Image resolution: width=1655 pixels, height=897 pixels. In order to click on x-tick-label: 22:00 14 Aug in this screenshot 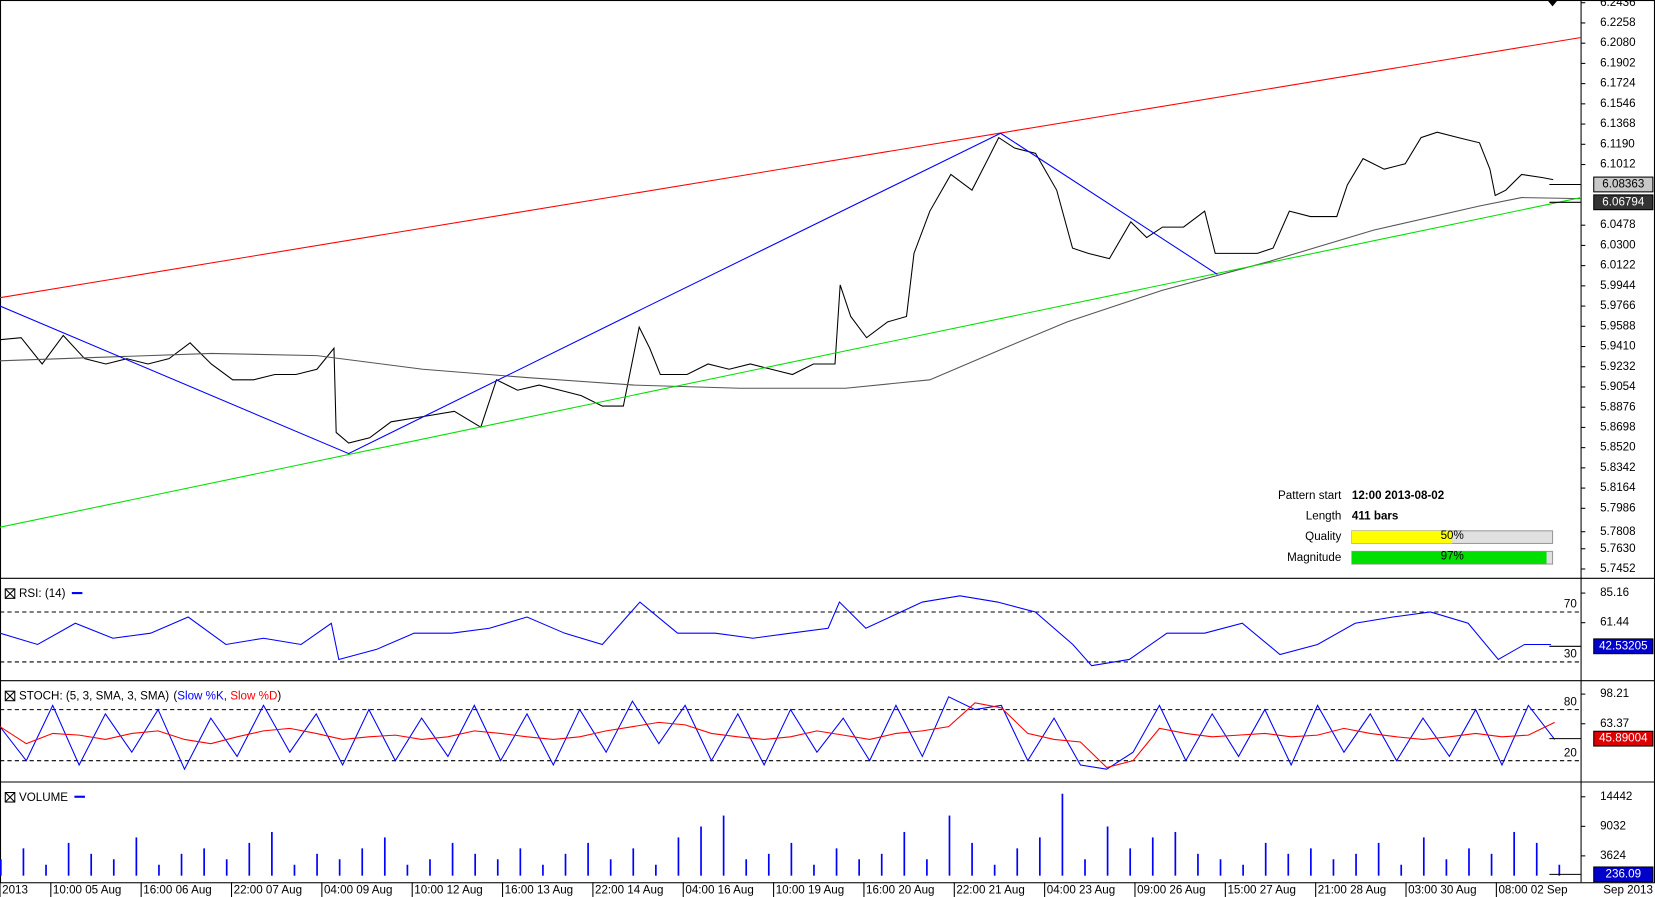, I will do `click(629, 890)`.